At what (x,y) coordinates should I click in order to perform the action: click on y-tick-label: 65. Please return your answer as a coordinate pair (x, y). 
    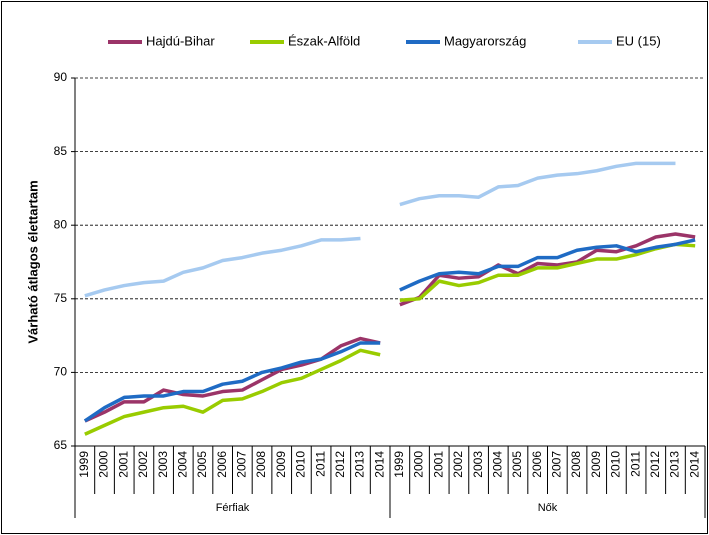
    Looking at the image, I should click on (61, 445).